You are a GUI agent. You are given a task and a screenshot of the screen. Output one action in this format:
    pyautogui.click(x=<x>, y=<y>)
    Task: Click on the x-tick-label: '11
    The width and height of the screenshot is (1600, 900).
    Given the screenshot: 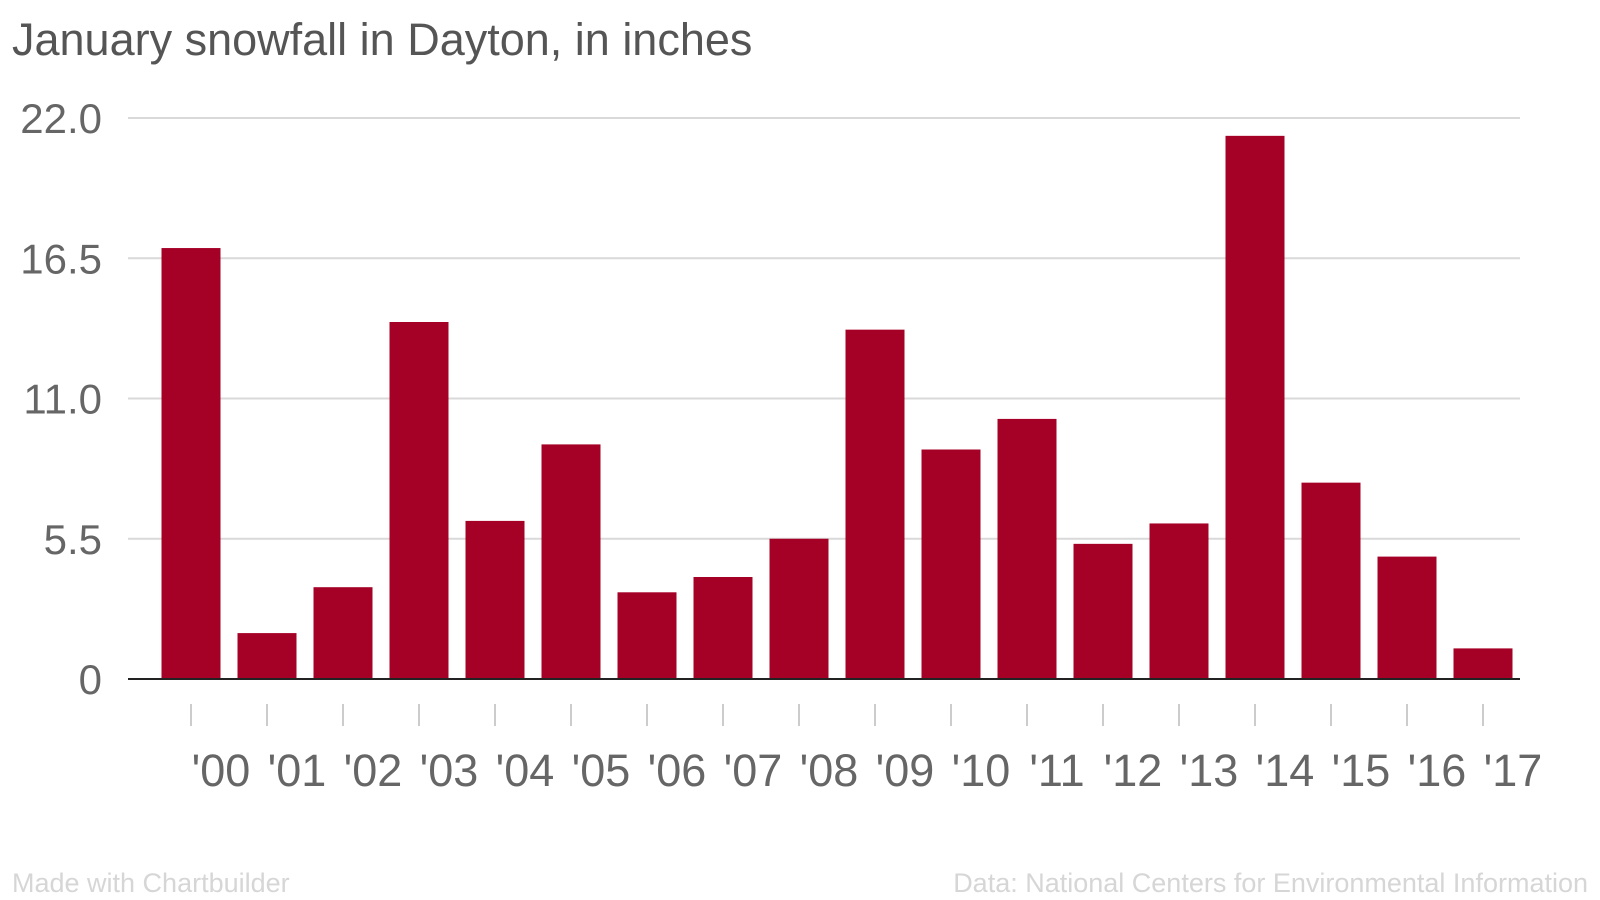 What is the action you would take?
    pyautogui.click(x=1056, y=770)
    